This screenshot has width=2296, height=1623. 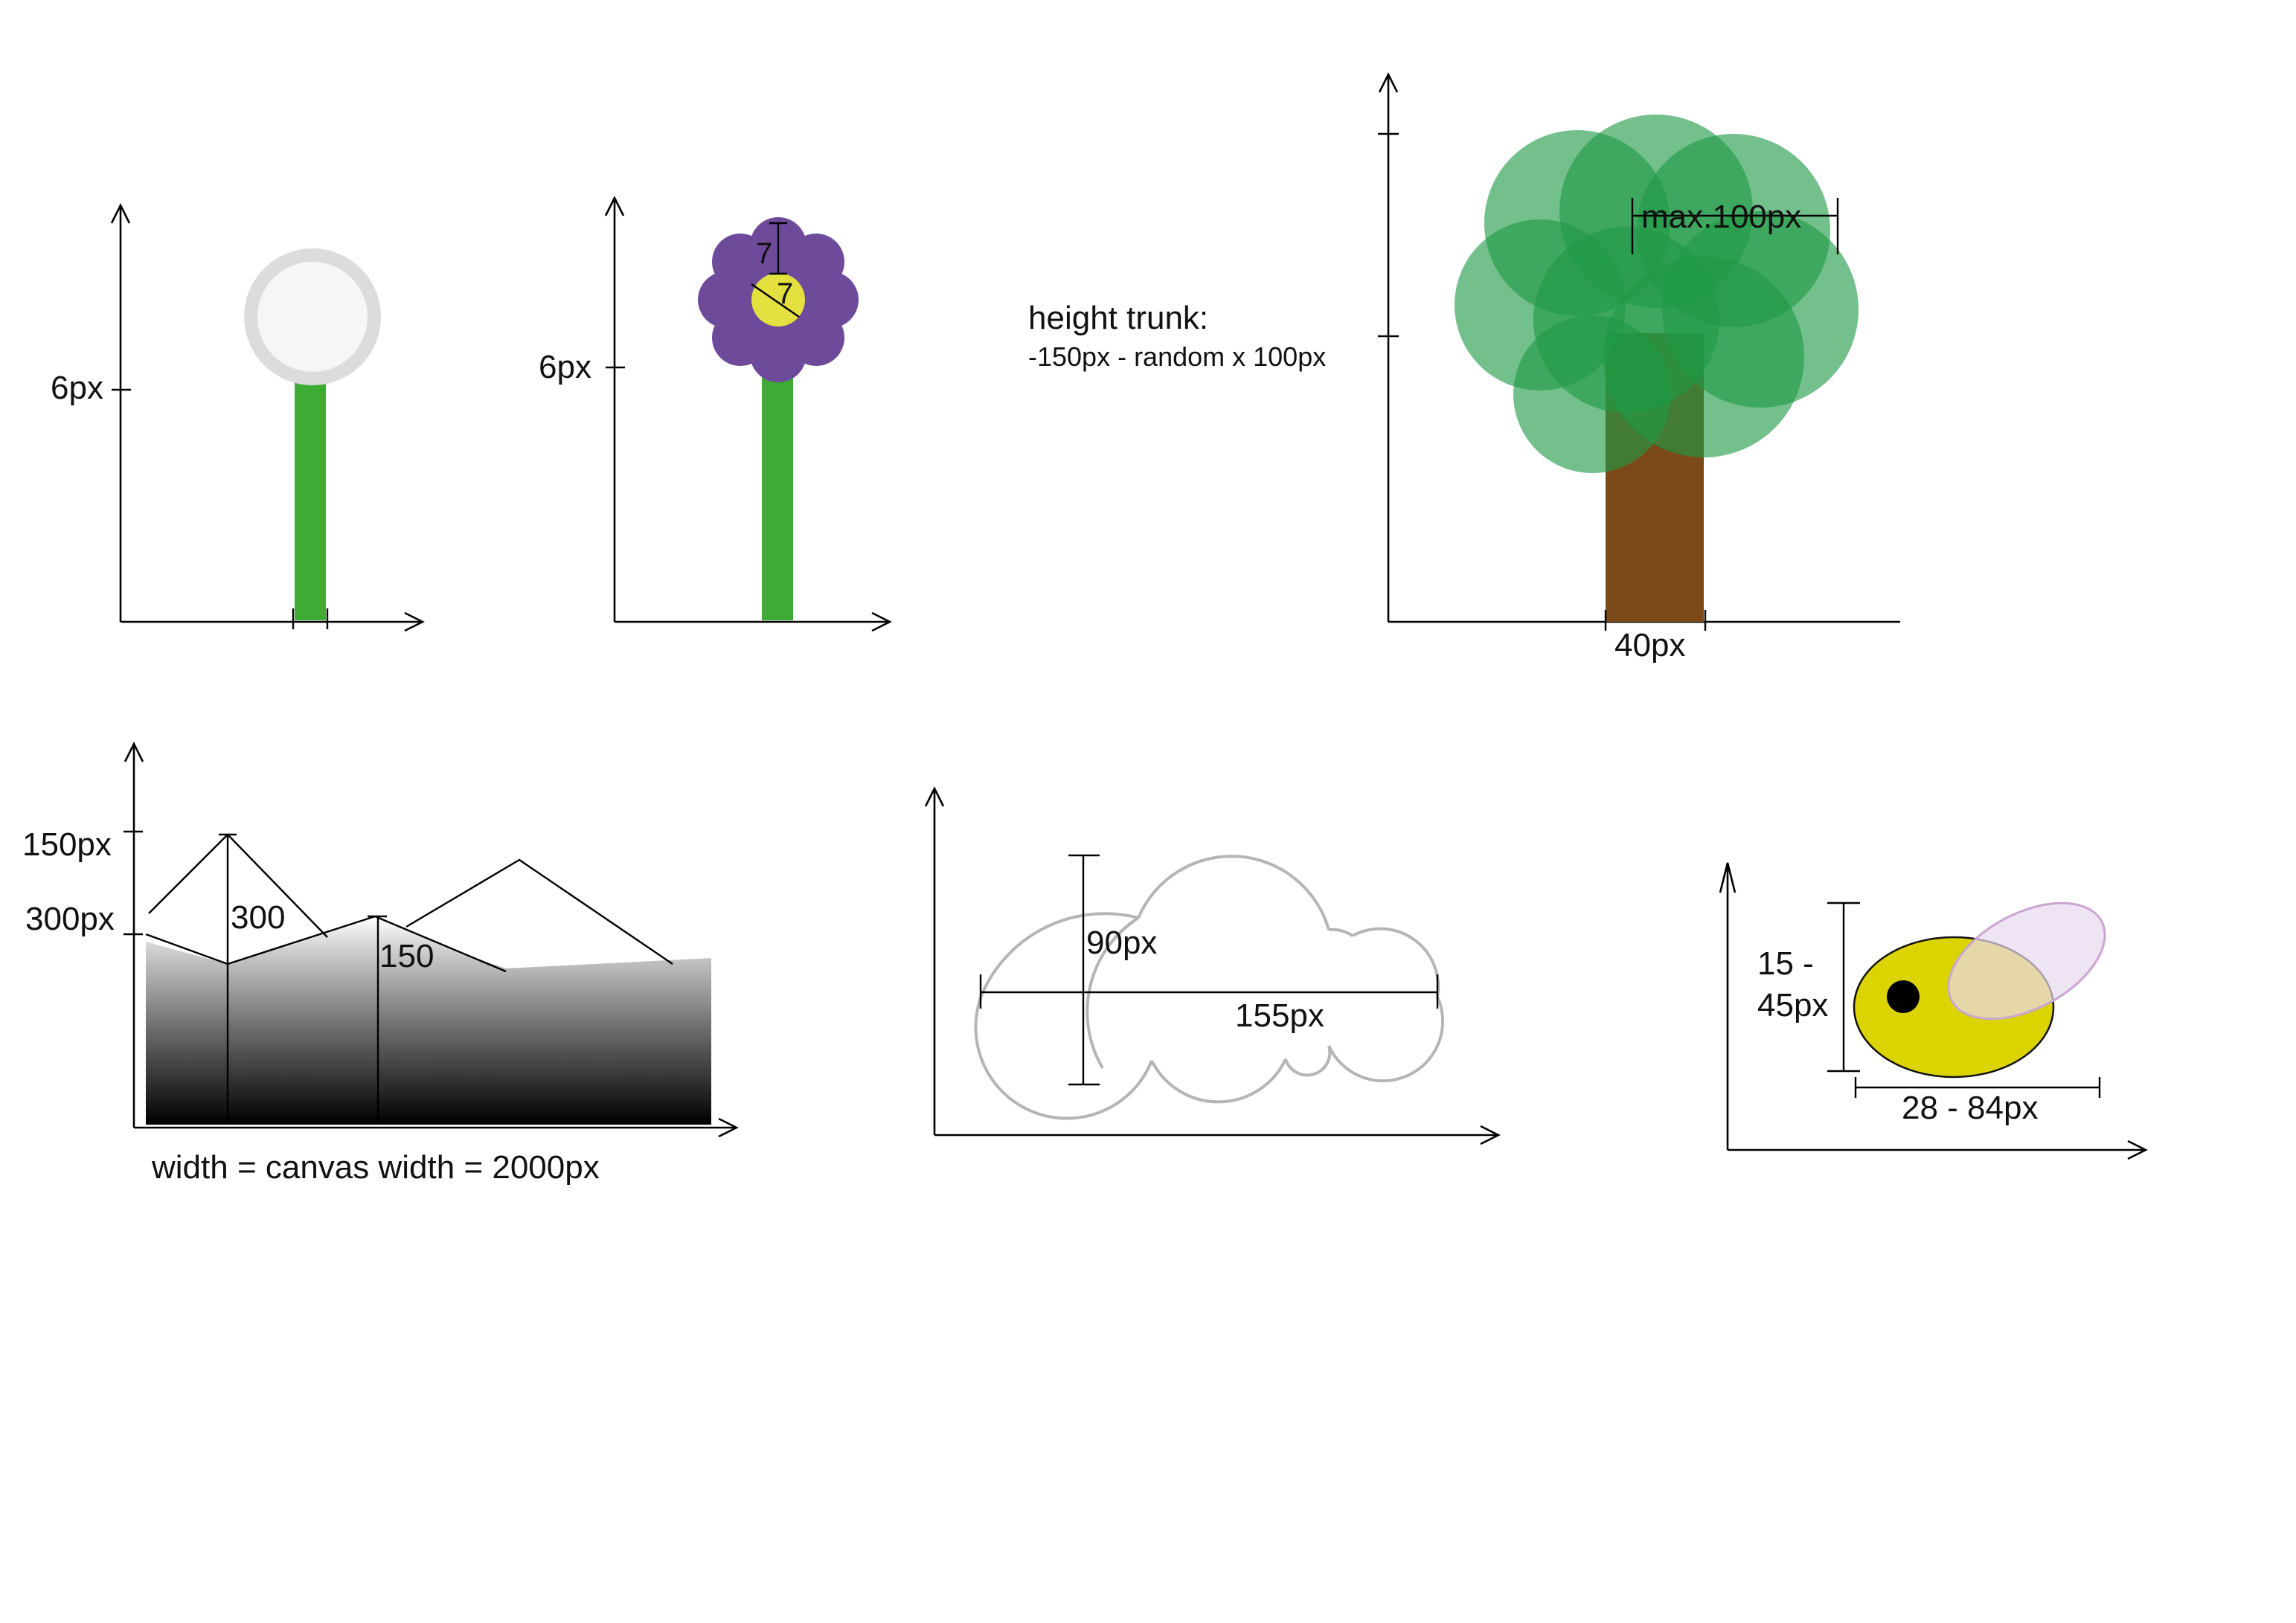 I want to click on mountain-peak-2-label: 150, so click(x=406, y=956).